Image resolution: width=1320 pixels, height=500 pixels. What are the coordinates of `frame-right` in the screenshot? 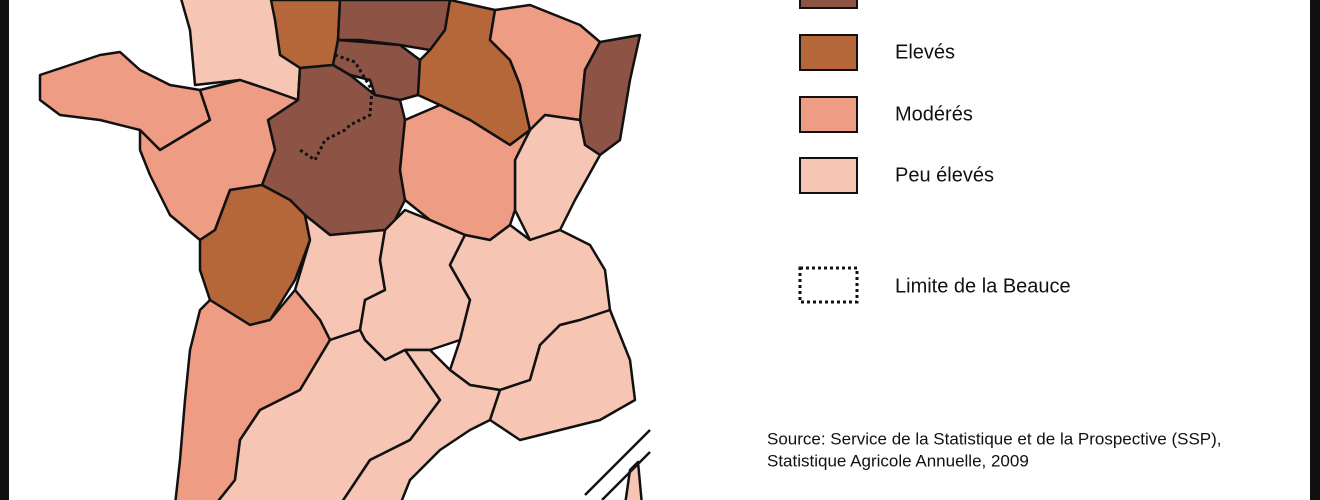 It's located at (1315, 250).